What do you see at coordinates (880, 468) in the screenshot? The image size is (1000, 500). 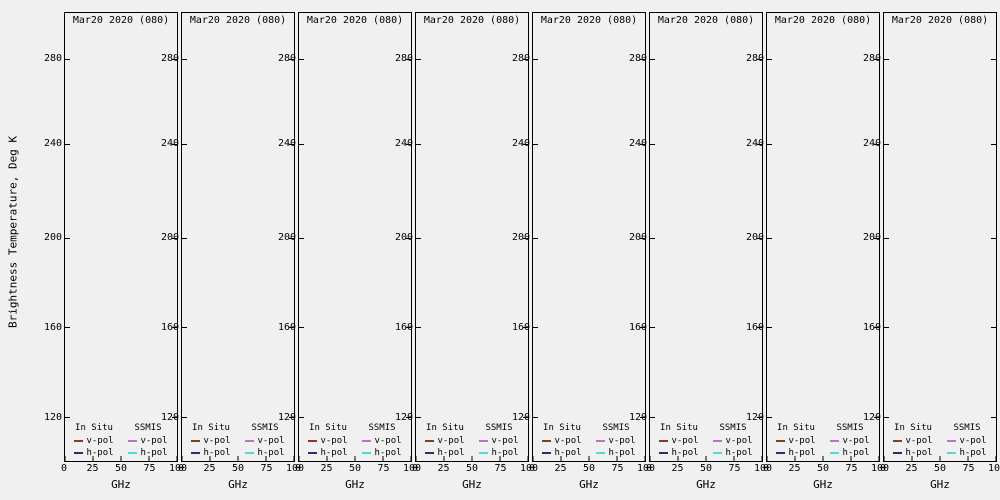 I see `x-tick-label: 100` at bounding box center [880, 468].